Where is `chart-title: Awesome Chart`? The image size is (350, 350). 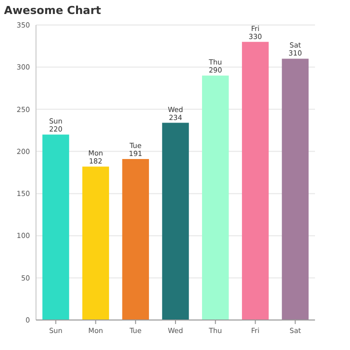
chart-title: Awesome Chart is located at coordinates (53, 10).